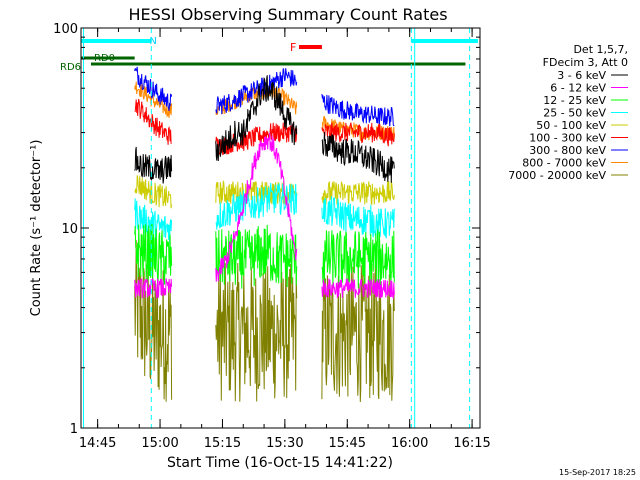  What do you see at coordinates (159, 443) in the screenshot?
I see `x-tick-label-1: 15:00` at bounding box center [159, 443].